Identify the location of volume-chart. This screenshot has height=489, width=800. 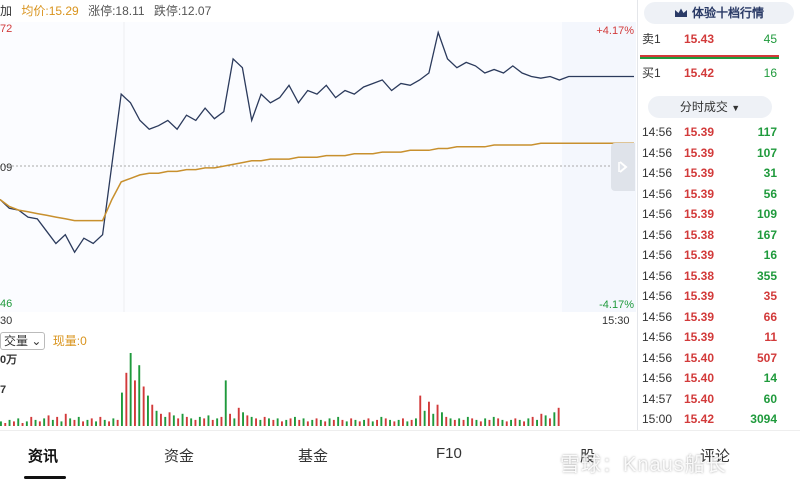
(318, 389).